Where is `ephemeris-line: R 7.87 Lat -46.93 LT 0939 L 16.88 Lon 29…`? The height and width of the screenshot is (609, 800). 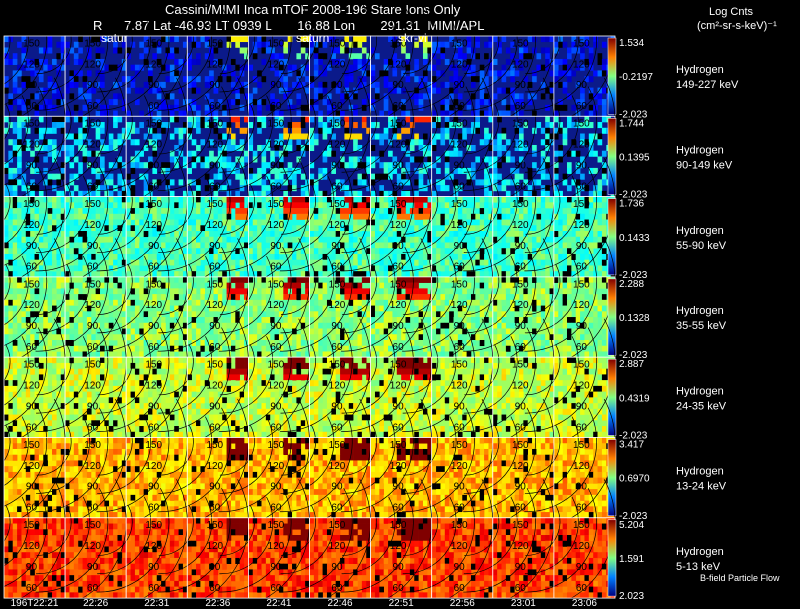
ephemeris-line: R 7.87 Lat -46.93 LT 0939 L 16.88 Lon 29… is located at coordinates (289, 25).